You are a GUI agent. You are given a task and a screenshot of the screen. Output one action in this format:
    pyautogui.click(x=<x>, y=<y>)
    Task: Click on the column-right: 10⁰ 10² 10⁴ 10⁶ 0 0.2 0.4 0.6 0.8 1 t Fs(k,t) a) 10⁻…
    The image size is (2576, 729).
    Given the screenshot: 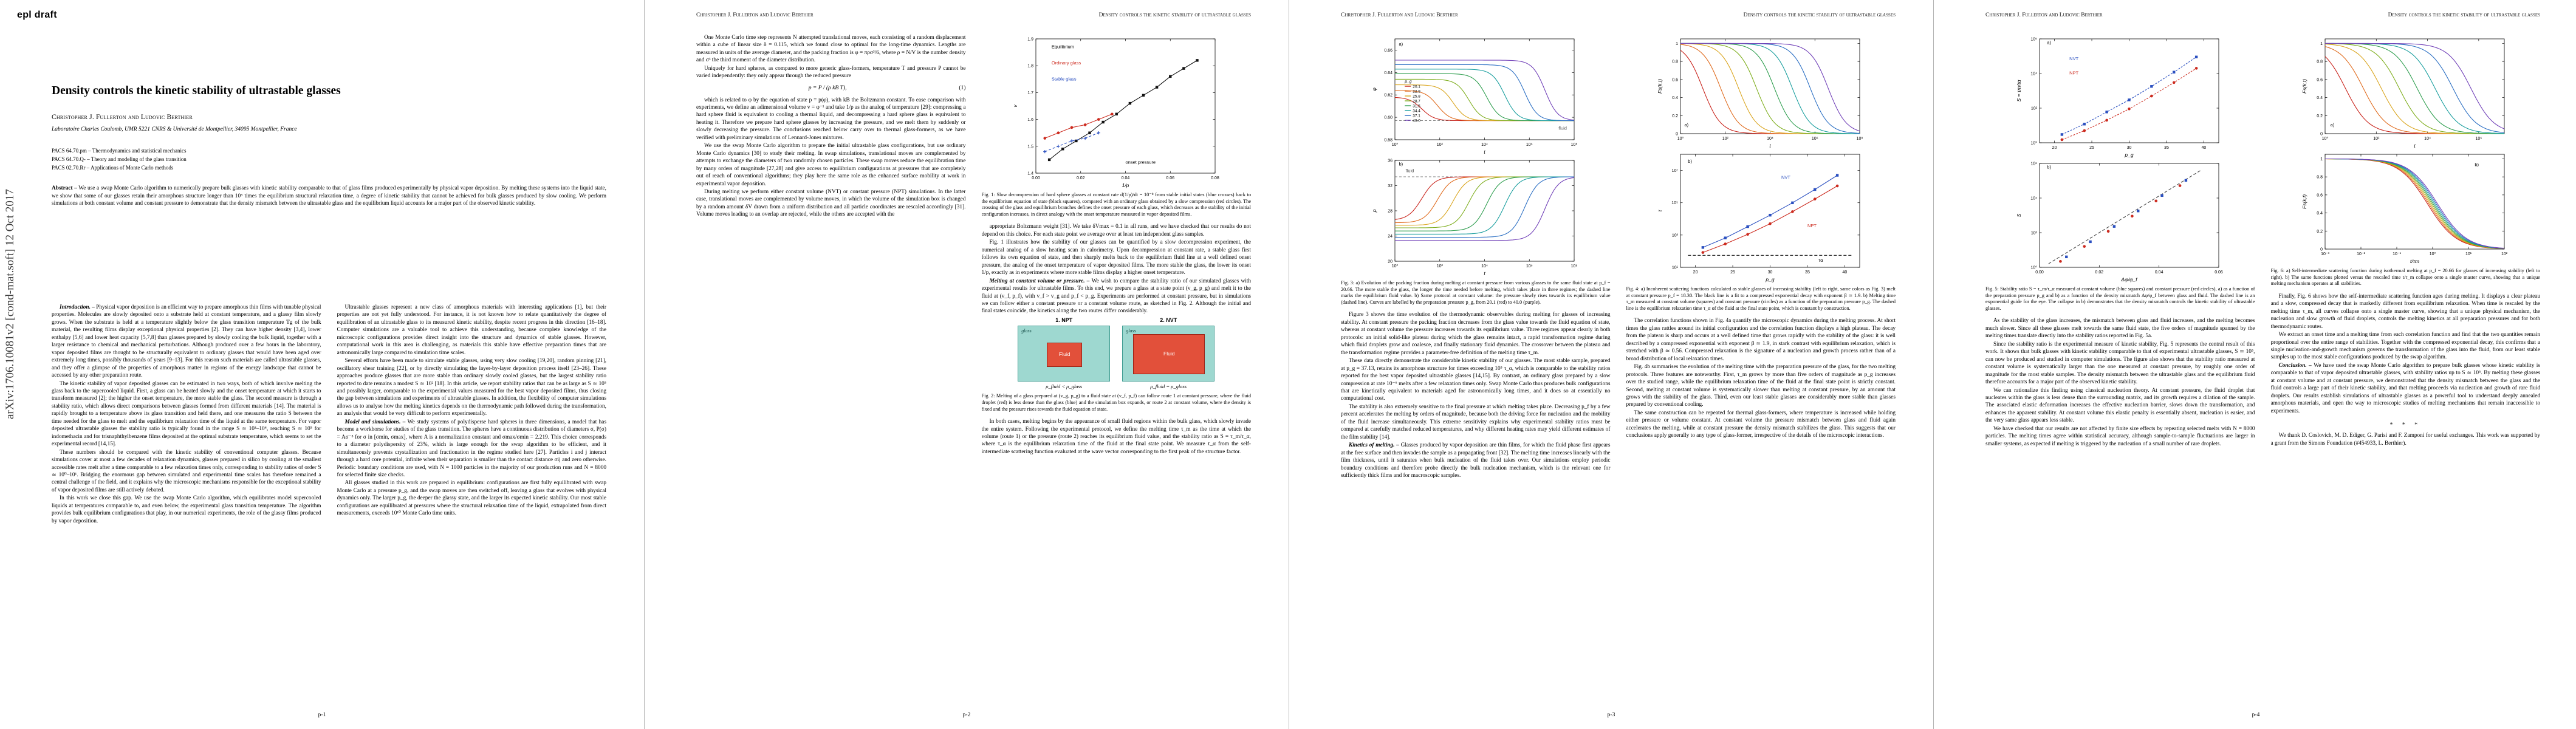 What is the action you would take?
    pyautogui.click(x=2405, y=368)
    